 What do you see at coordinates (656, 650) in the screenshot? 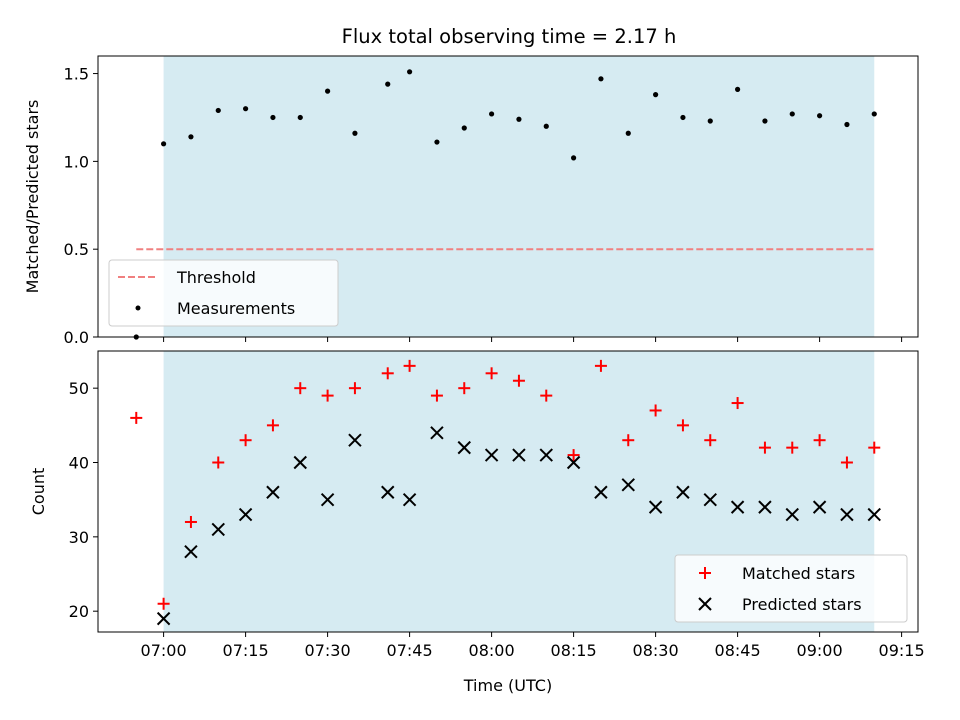
I see `x-tick-label: 08:30` at bounding box center [656, 650].